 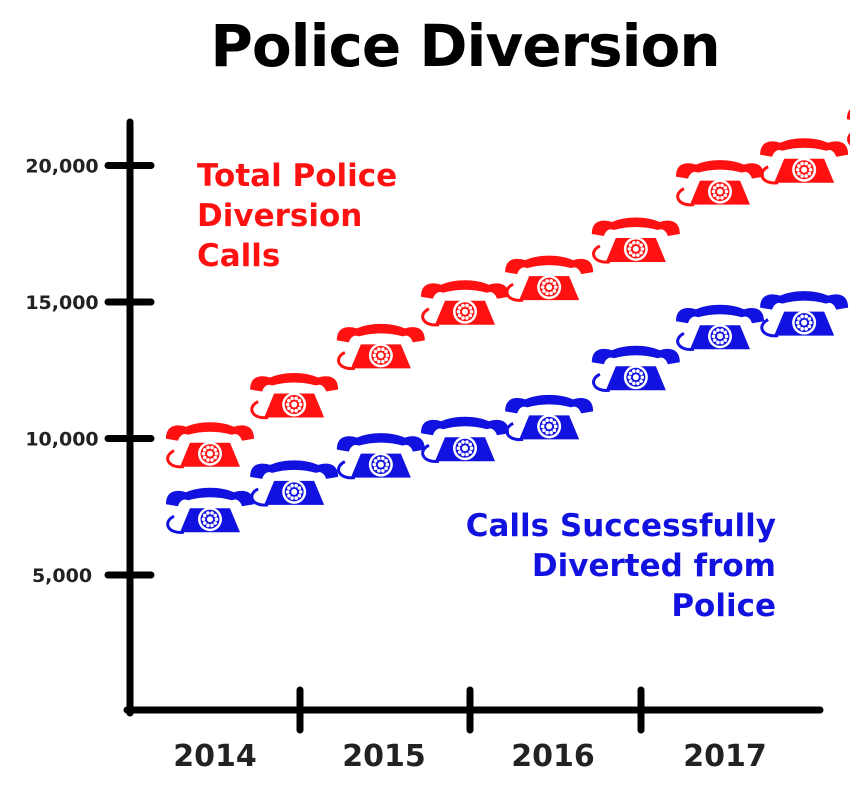 I want to click on legend-total-line-1: Total Police, so click(x=297, y=176).